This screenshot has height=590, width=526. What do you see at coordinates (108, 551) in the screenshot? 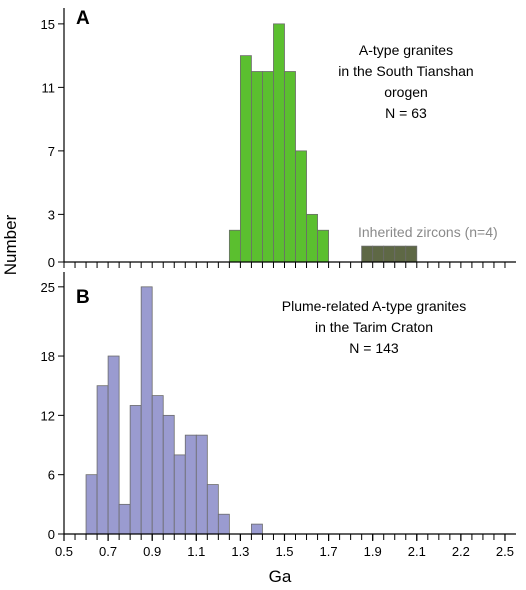
I see `x-tick-label: 0.7` at bounding box center [108, 551].